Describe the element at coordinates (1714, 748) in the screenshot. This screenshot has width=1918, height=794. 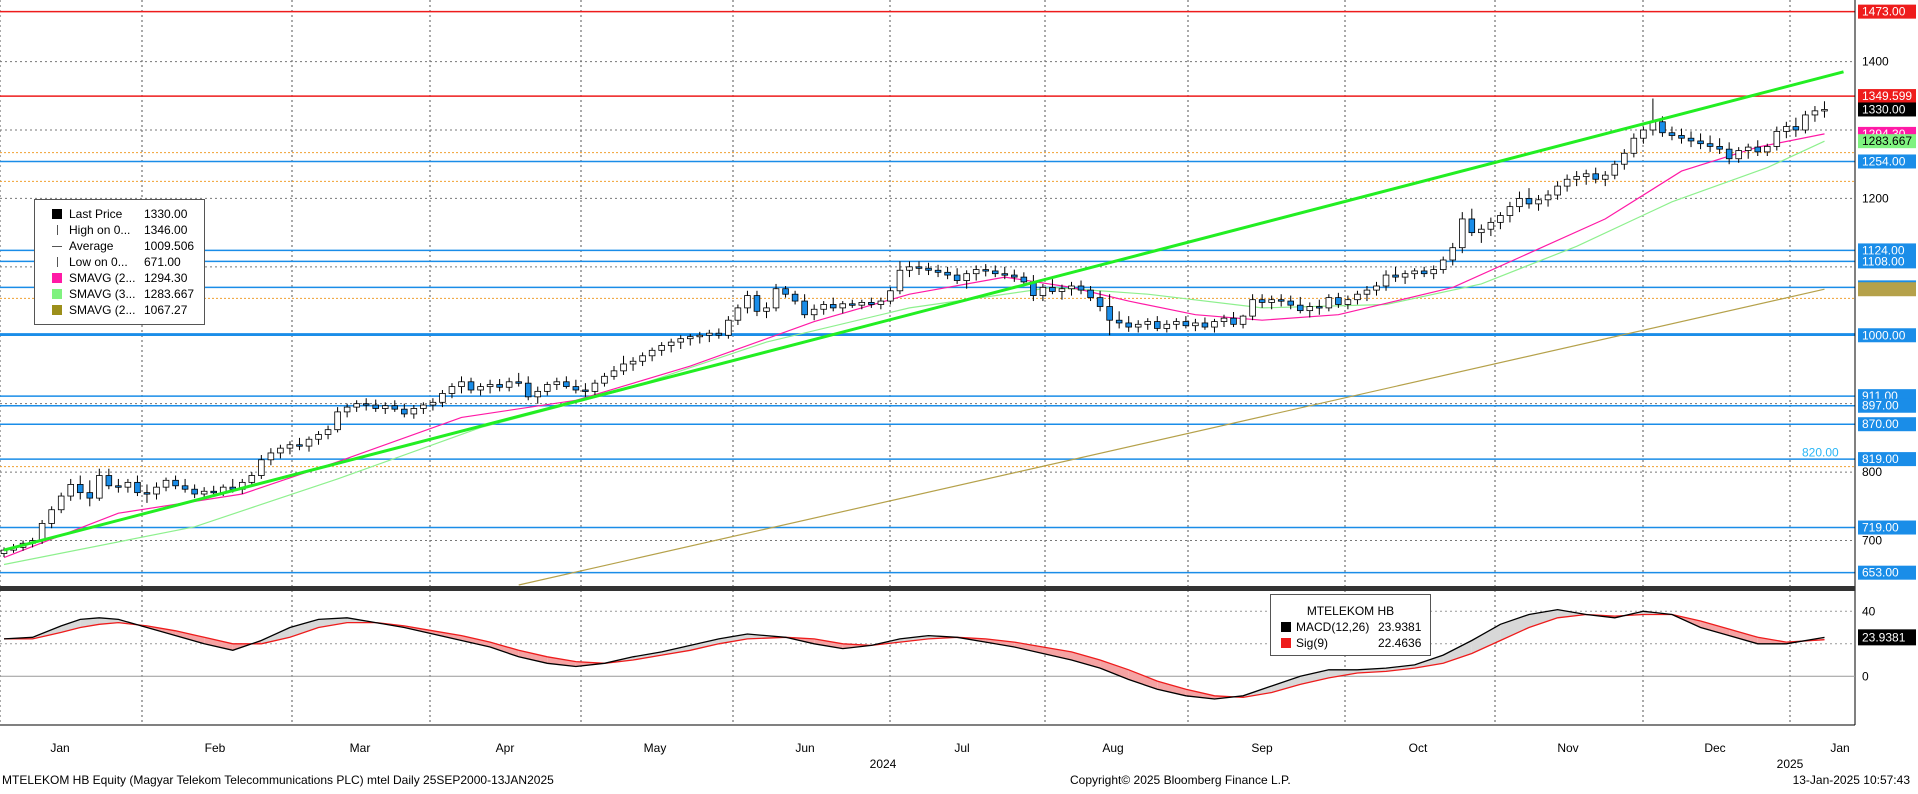
I see `month-label: Dec` at that location.